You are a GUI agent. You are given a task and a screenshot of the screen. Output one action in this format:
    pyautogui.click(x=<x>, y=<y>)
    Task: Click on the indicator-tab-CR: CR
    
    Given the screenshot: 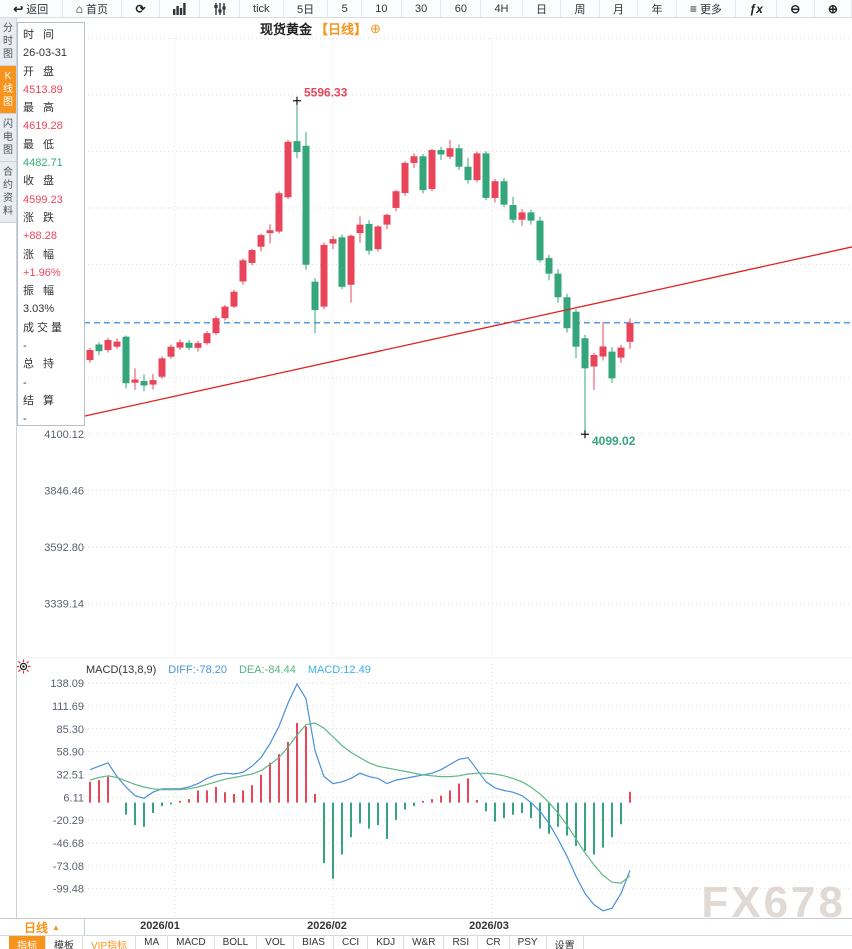 What is the action you would take?
    pyautogui.click(x=494, y=942)
    